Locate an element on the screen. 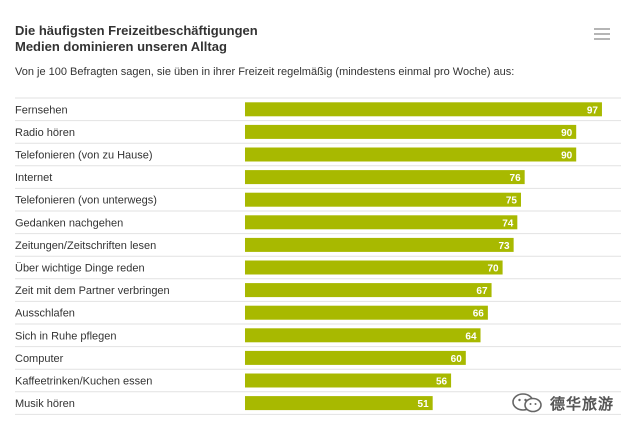 The height and width of the screenshot is (432, 640). category-label: Gedanken nachgehen is located at coordinates (69, 223).